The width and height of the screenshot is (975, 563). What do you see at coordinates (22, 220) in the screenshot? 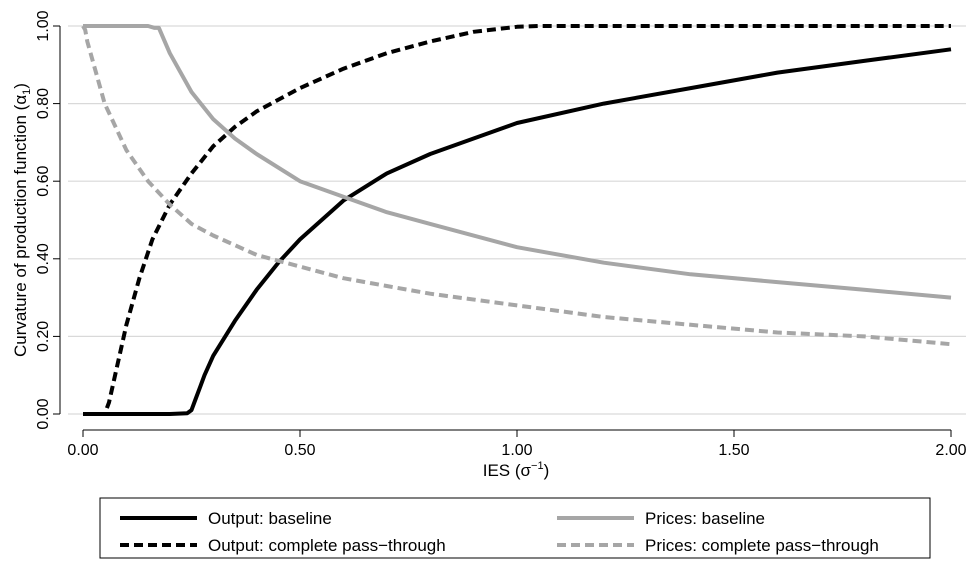
I see `y-axis-label: Curvature of production function (α1)` at bounding box center [22, 220].